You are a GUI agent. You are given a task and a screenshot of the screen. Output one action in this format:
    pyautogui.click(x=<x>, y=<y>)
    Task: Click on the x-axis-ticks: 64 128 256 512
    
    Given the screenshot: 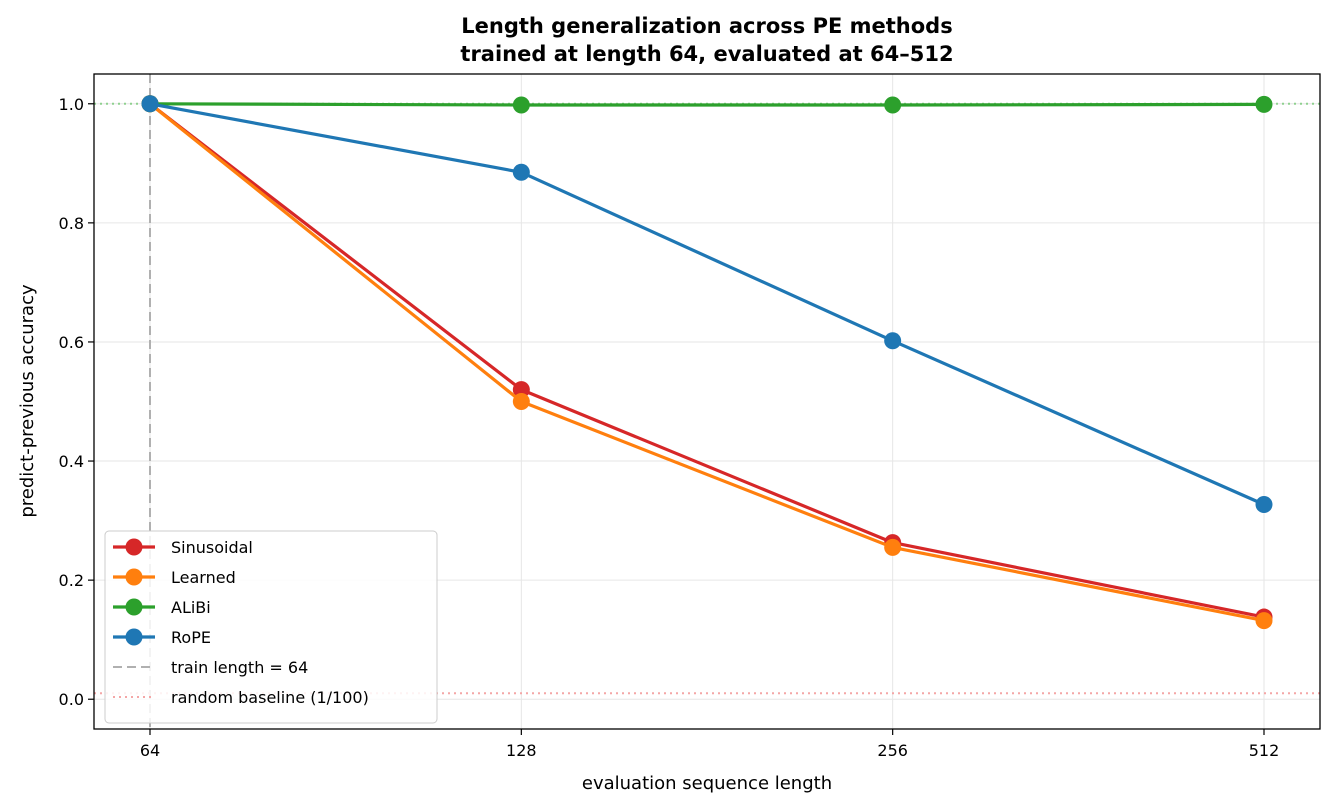 What is the action you would take?
    pyautogui.click(x=709, y=744)
    